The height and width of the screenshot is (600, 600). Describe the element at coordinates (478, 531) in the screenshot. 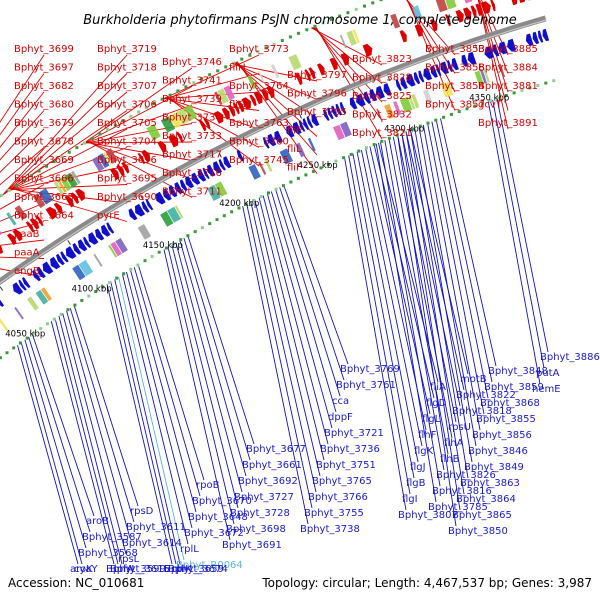

I see `gene-label: Bphyt_3850` at that location.